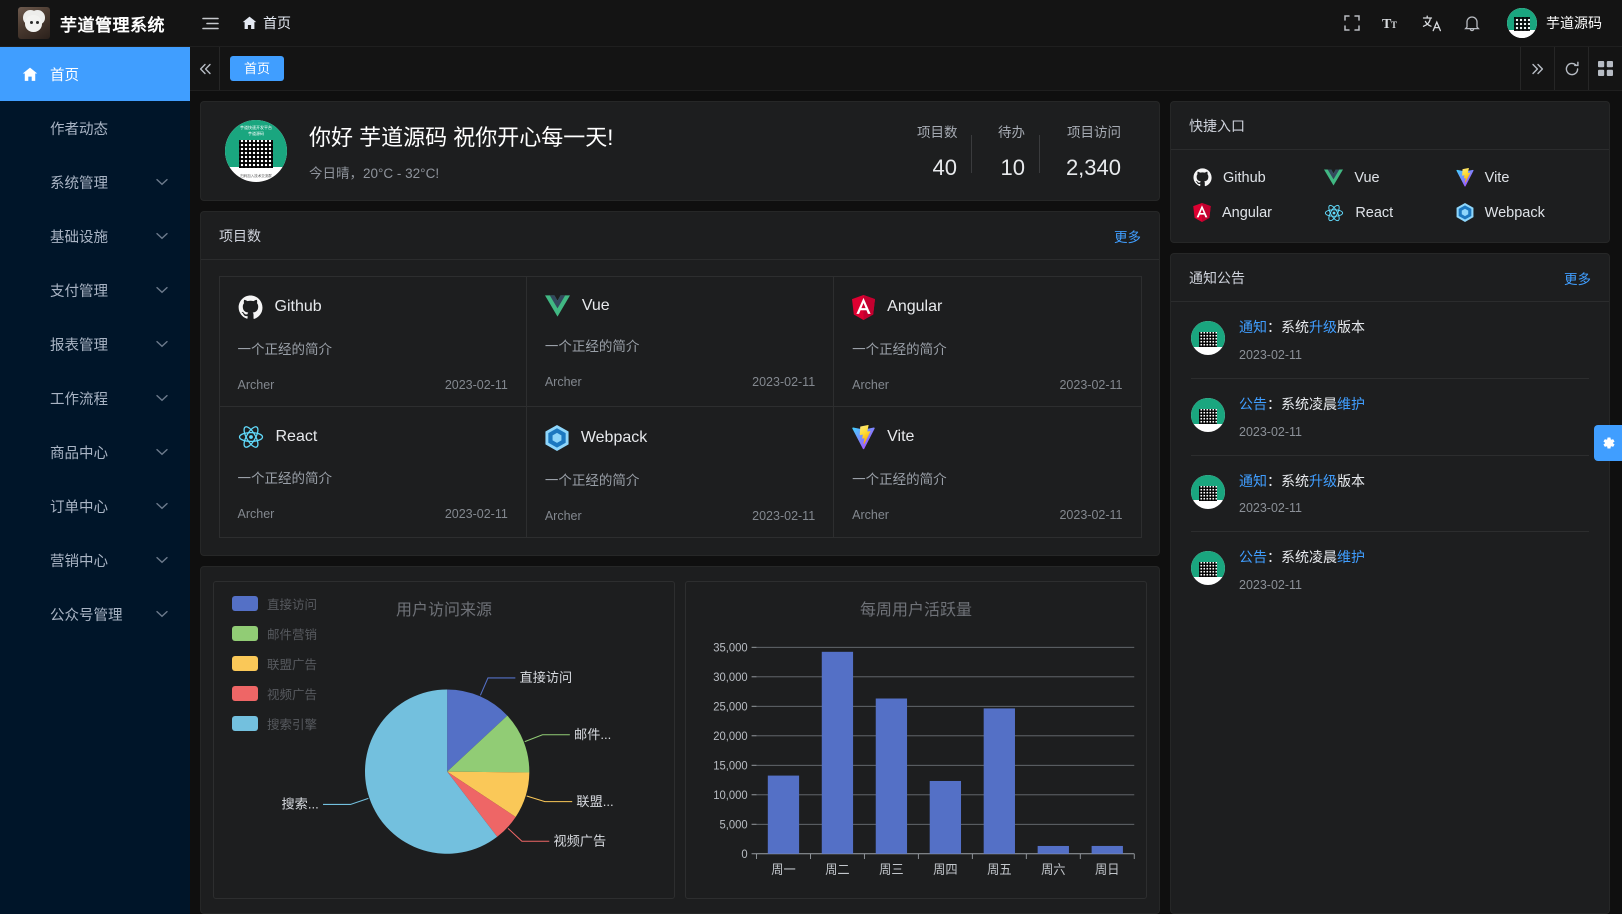 The height and width of the screenshot is (914, 1622). Describe the element at coordinates (95, 290) in the screenshot. I see `sidebar-item-payment: 支付管理` at that location.